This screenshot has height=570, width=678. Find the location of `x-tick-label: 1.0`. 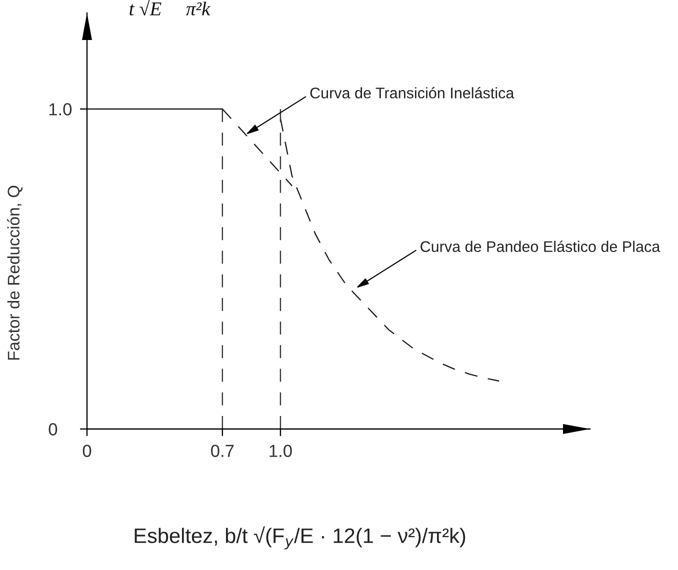

x-tick-label: 1.0 is located at coordinates (281, 451).